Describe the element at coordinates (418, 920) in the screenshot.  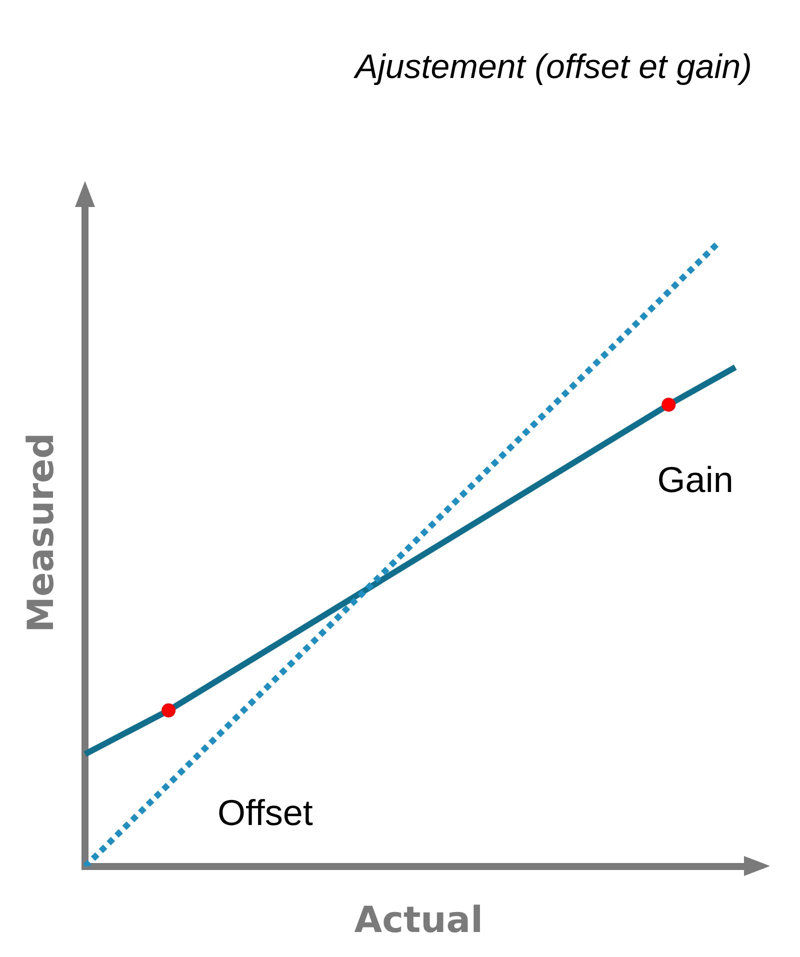
I see `x-axis-title: Actual` at that location.